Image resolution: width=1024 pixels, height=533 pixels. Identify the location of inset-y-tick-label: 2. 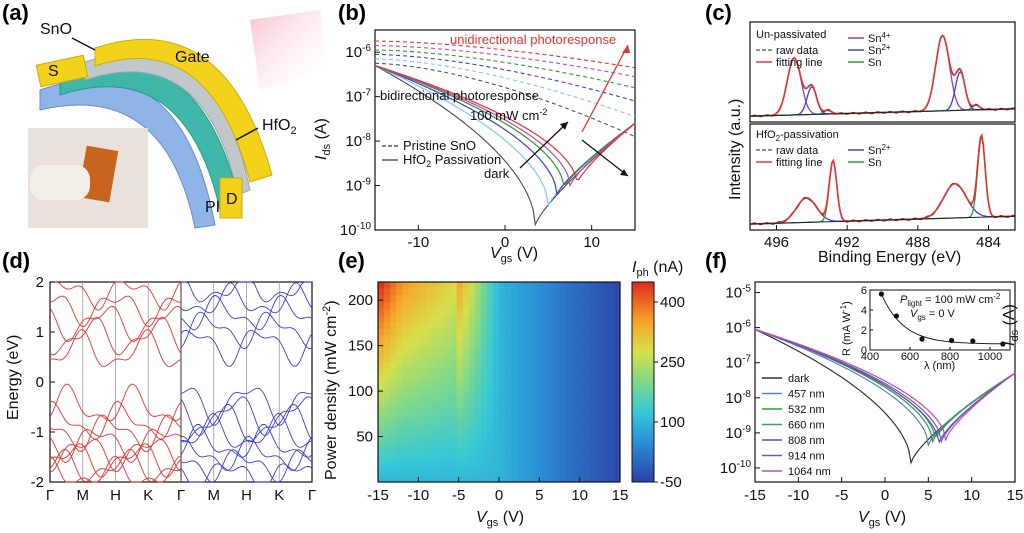
(864, 331).